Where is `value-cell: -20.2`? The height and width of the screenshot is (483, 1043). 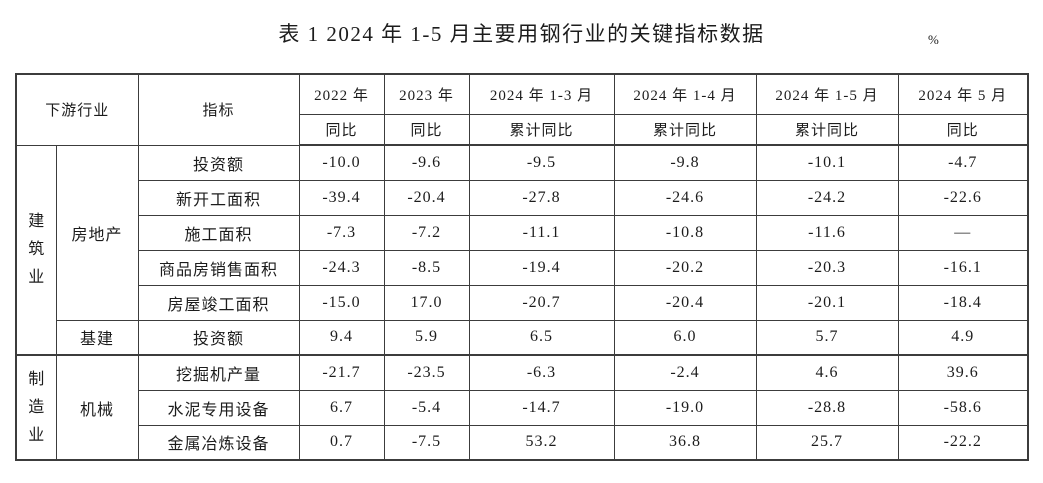 value-cell: -20.2 is located at coordinates (685, 267).